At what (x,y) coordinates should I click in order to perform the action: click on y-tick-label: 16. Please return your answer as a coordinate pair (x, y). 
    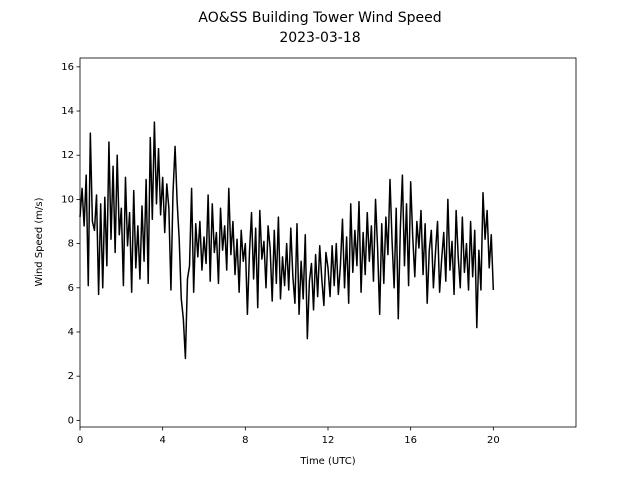
    Looking at the image, I should click on (67, 67).